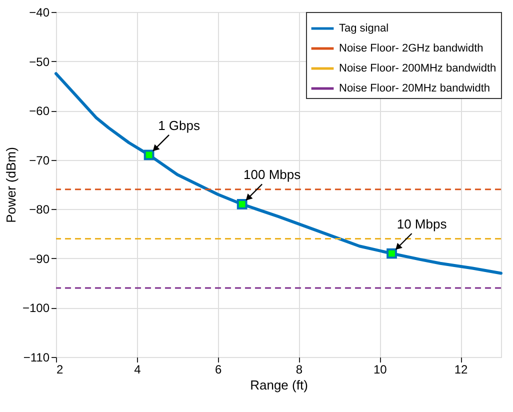 The height and width of the screenshot is (412, 513). Describe the element at coordinates (179, 125) in the screenshot. I see `annotation: 1 Gbps` at that location.